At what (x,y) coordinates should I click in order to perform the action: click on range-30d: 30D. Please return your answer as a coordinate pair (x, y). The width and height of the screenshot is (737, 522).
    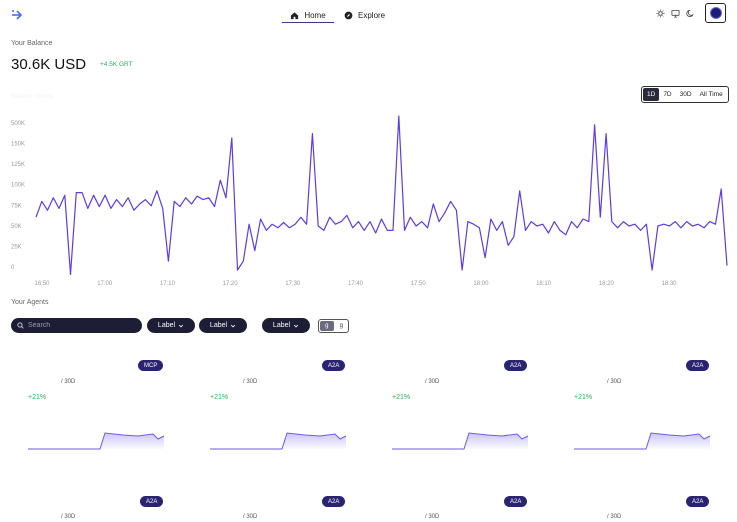
    Looking at the image, I should click on (685, 94).